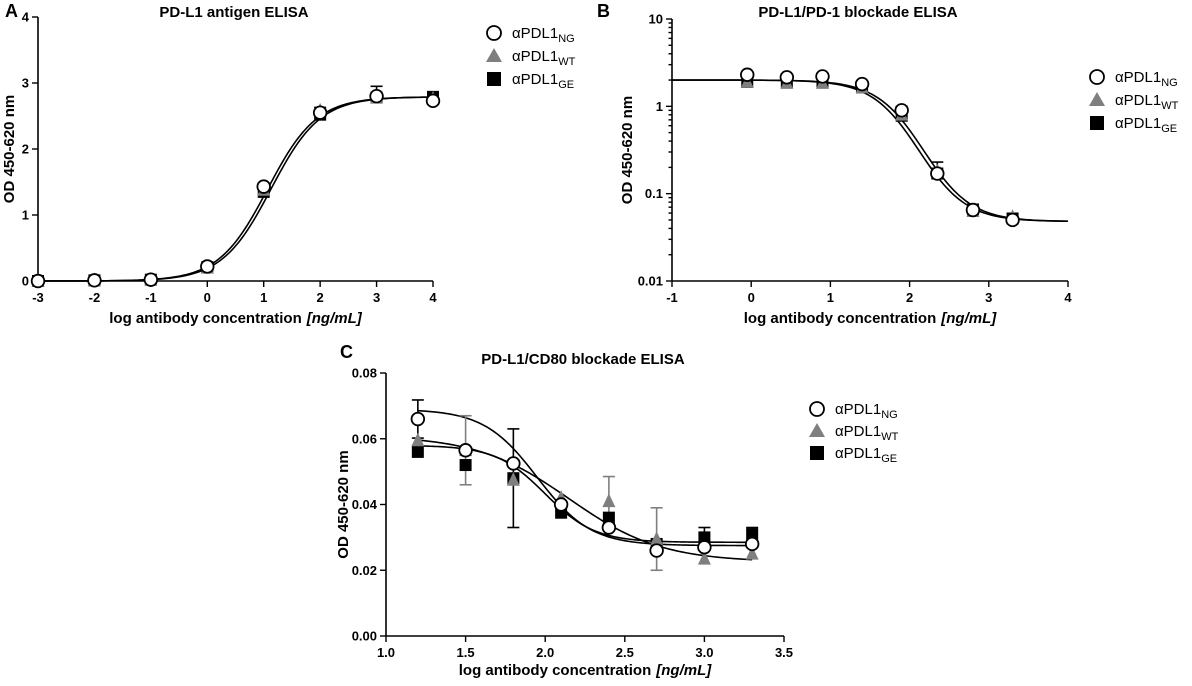 The image size is (1192, 686). I want to click on legend-entry-ng: αPDL1NG, so click(543, 35).